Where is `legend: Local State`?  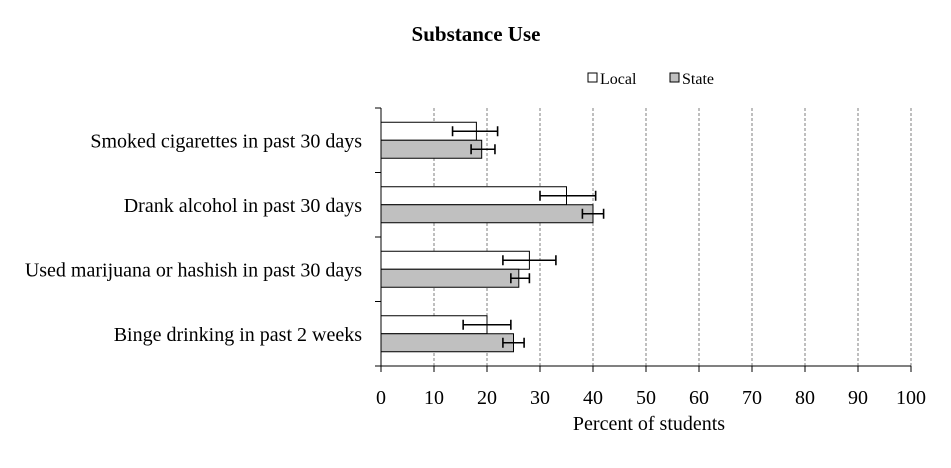
legend: Local State is located at coordinates (650, 79).